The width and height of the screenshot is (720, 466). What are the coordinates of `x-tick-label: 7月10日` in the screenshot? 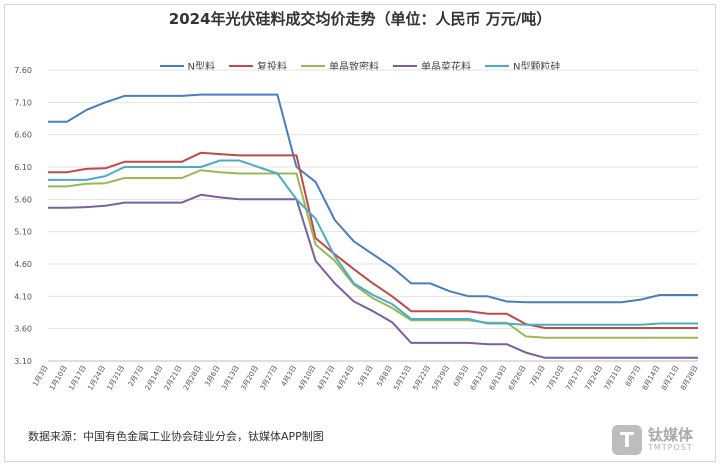 It's located at (555, 378).